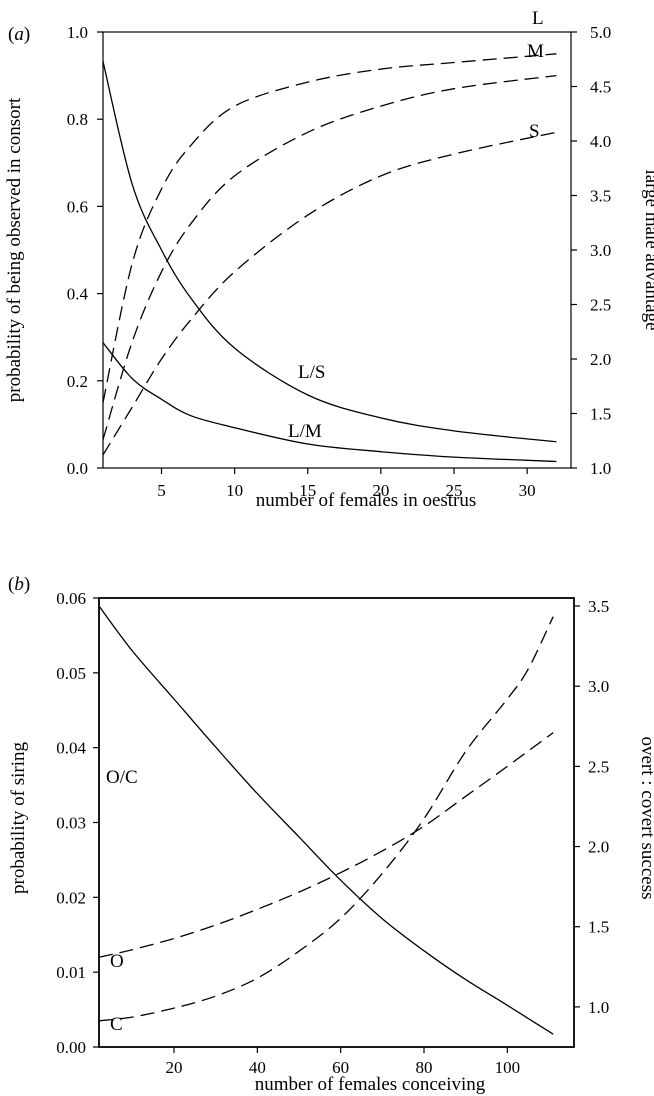  What do you see at coordinates (174, 1067) in the screenshot?
I see `panel-b-x-tick-label: 20` at bounding box center [174, 1067].